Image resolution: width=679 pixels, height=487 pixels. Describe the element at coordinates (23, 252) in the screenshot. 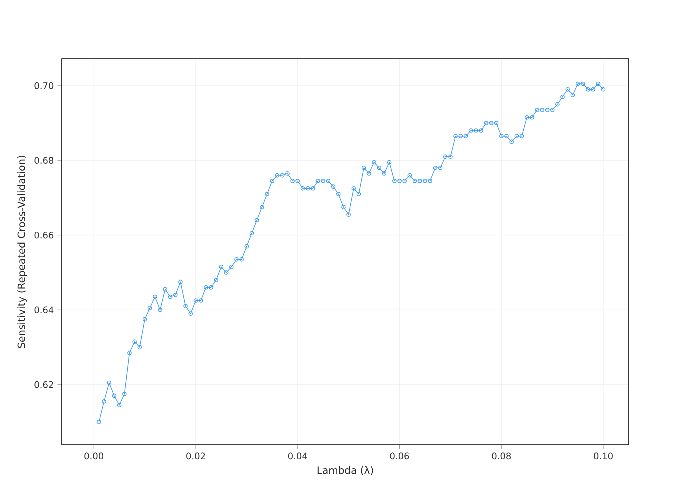

I see `y-axis-title: Sensitivity (Repeated Cross-Validation)` at that location.